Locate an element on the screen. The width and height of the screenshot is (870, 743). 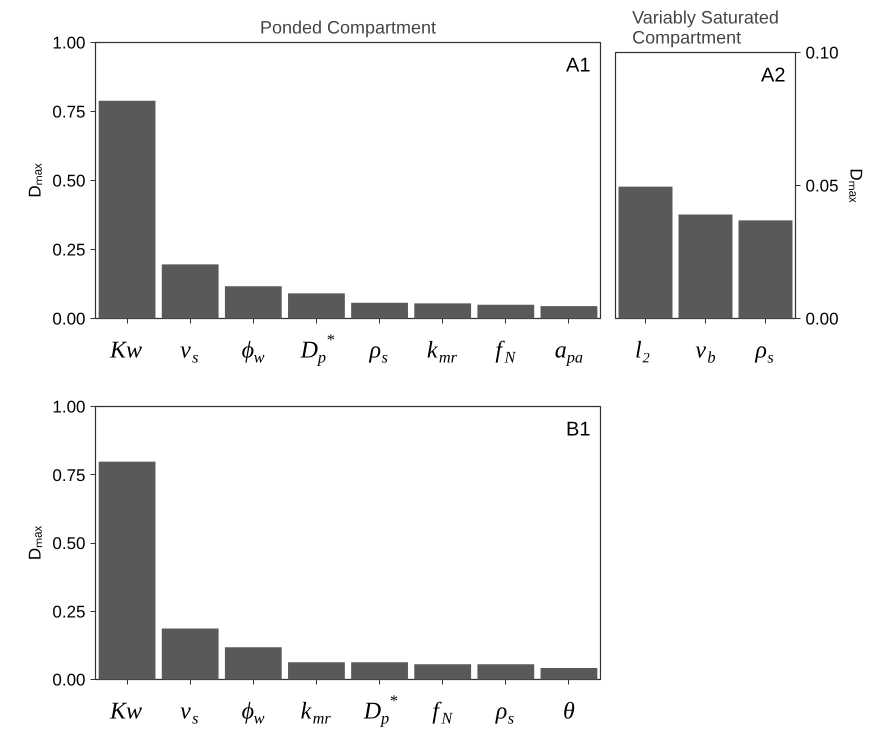
x-tick-label: l₂ is located at coordinates (642, 351).